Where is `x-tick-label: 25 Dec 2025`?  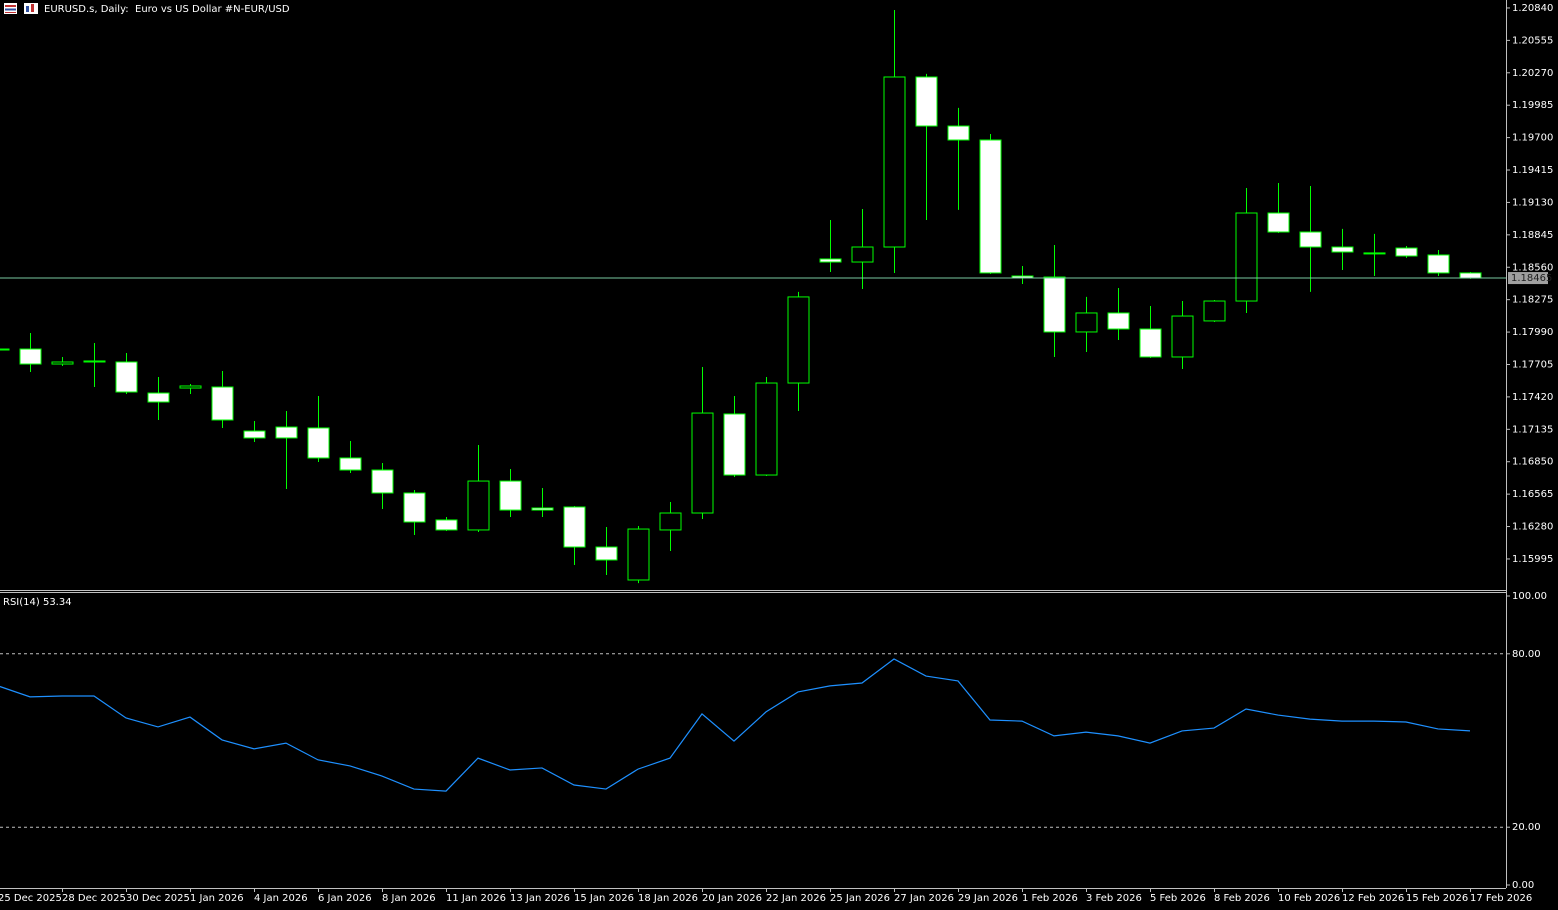
x-tick-label: 25 Dec 2025 is located at coordinates (31, 898).